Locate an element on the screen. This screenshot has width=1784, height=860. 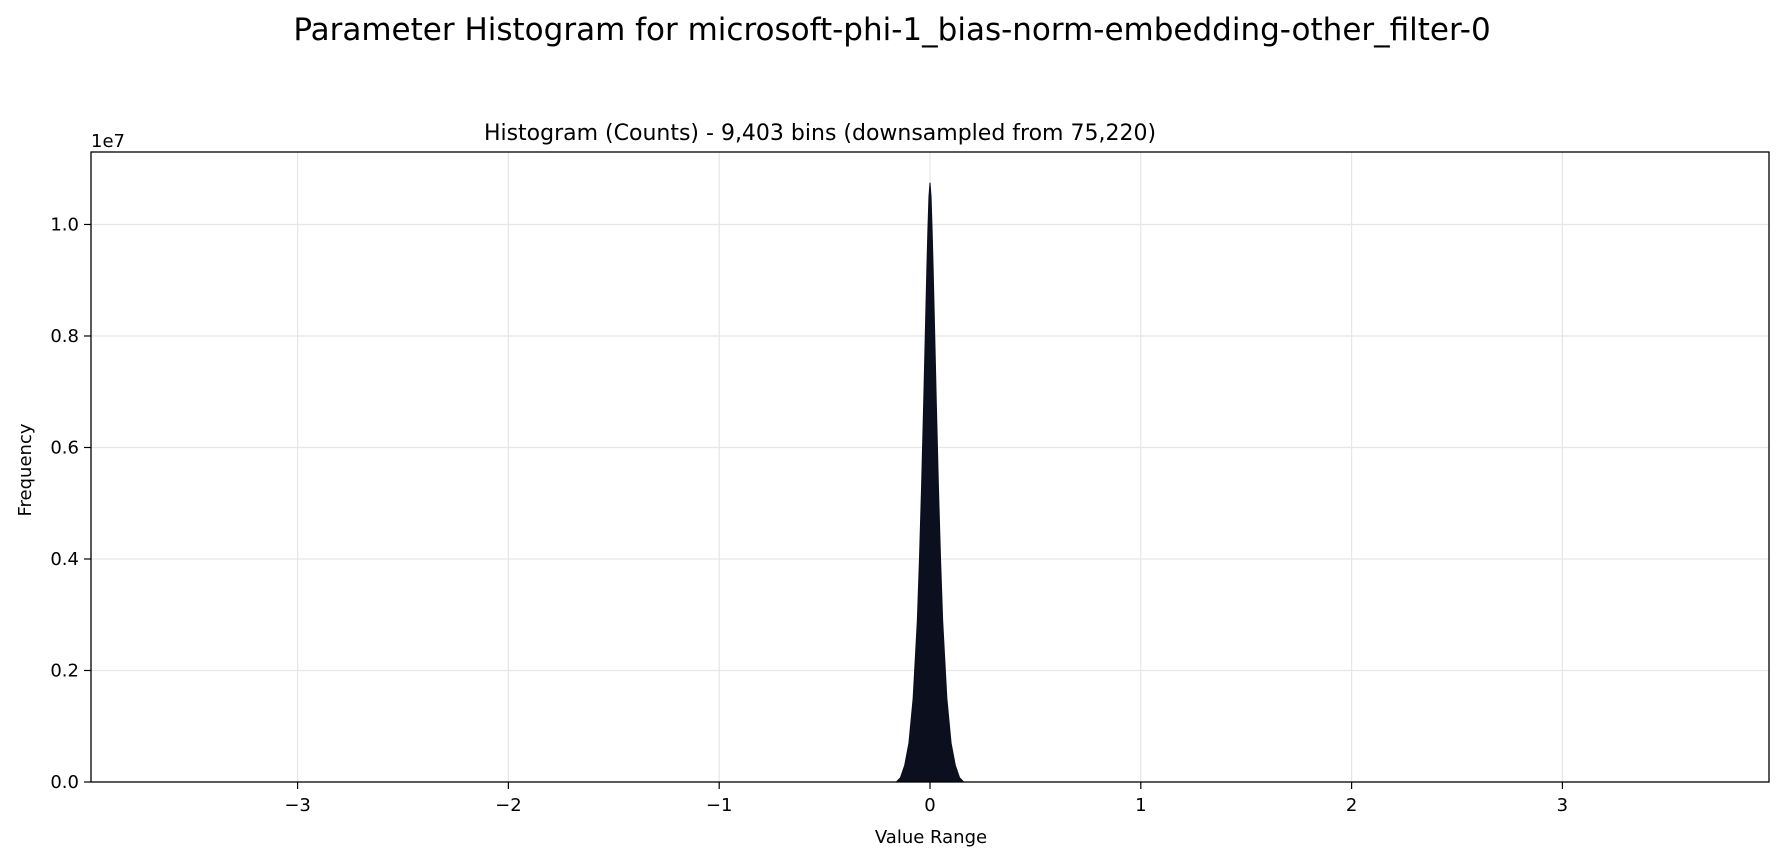
y-axis-ticks: 0.0 0.2 0.4 0.6 0.8 1.0 is located at coordinates (70, 503).